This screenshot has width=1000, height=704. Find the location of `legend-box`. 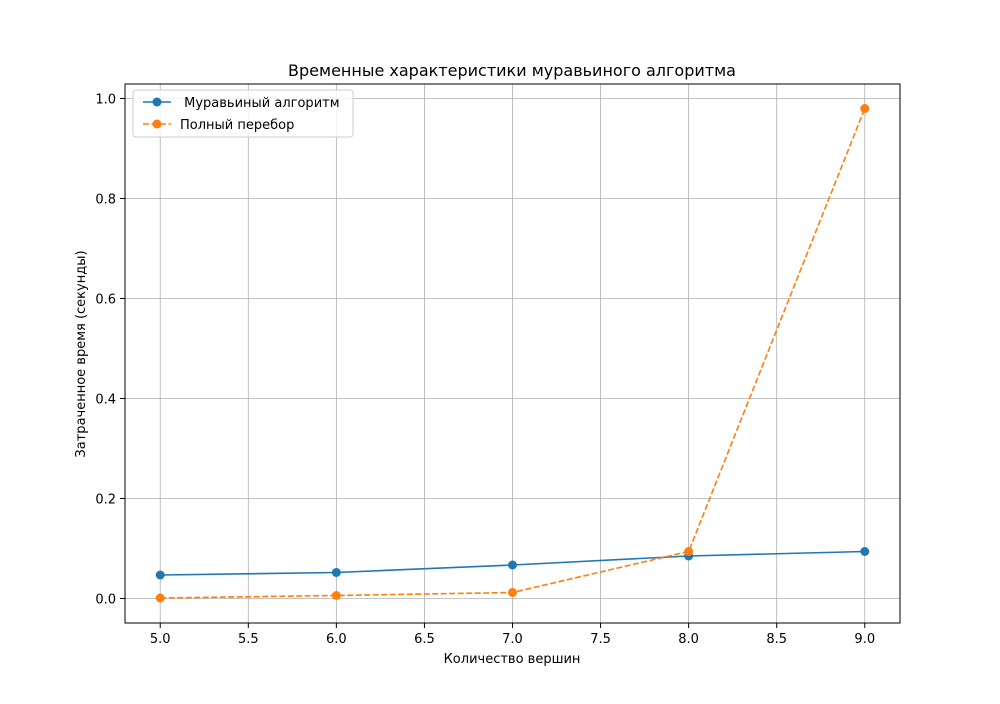

legend-box is located at coordinates (243, 113).